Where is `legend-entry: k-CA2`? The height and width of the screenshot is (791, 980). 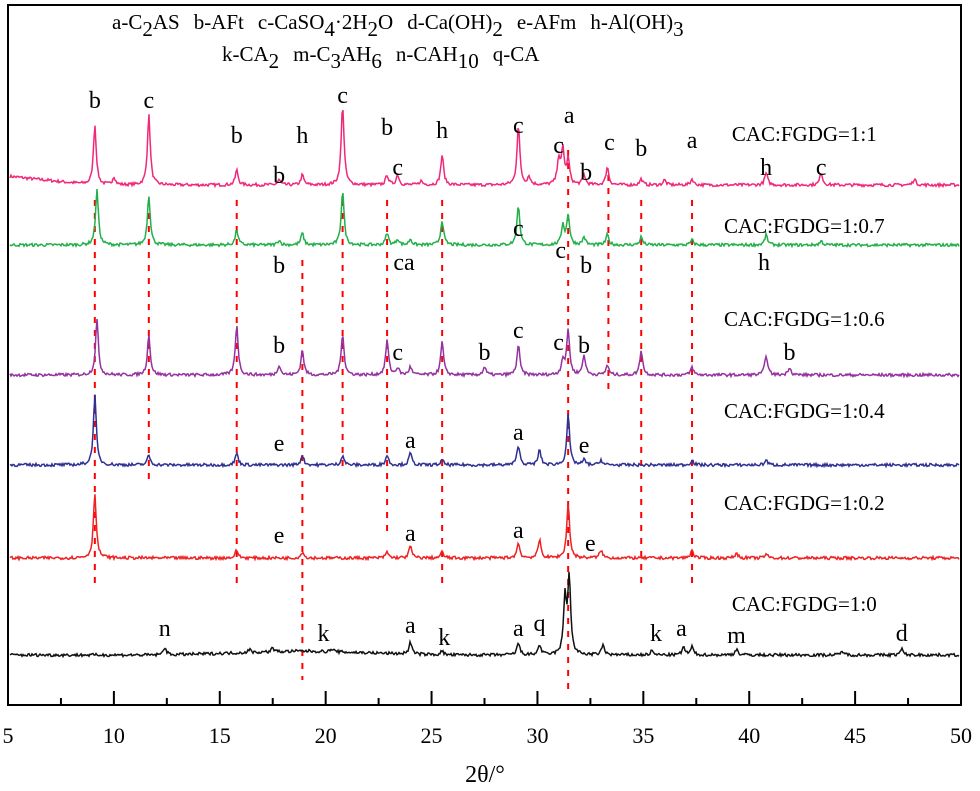 legend-entry: k-CA2 is located at coordinates (251, 57).